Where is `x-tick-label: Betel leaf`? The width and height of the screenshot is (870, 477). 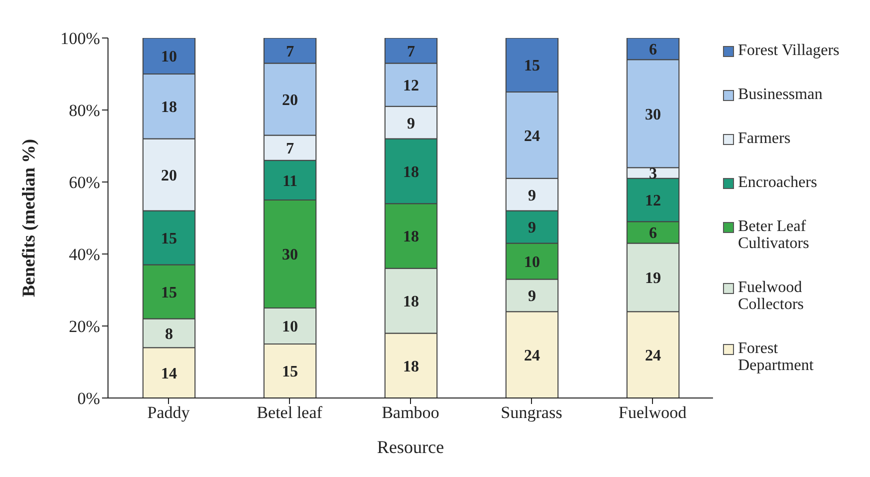
x-tick-label: Betel leaf is located at coordinates (289, 412).